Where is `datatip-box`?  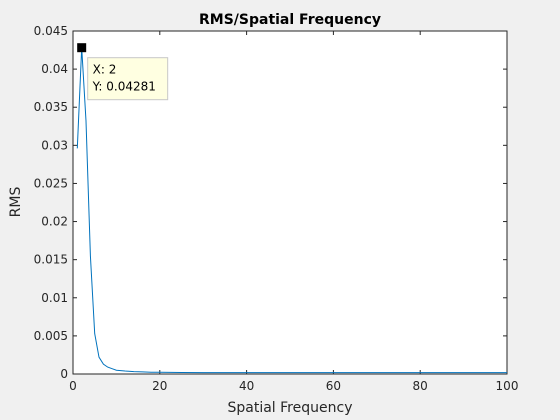 datatip-box is located at coordinates (128, 79).